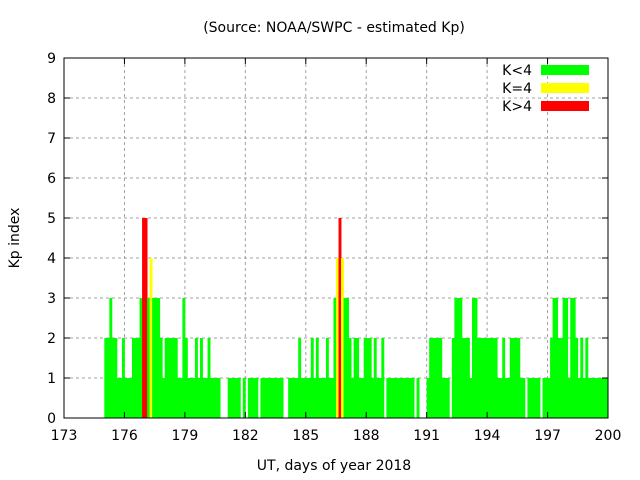 The height and width of the screenshot is (480, 640). I want to click on y-tick-label: 0, so click(51, 419).